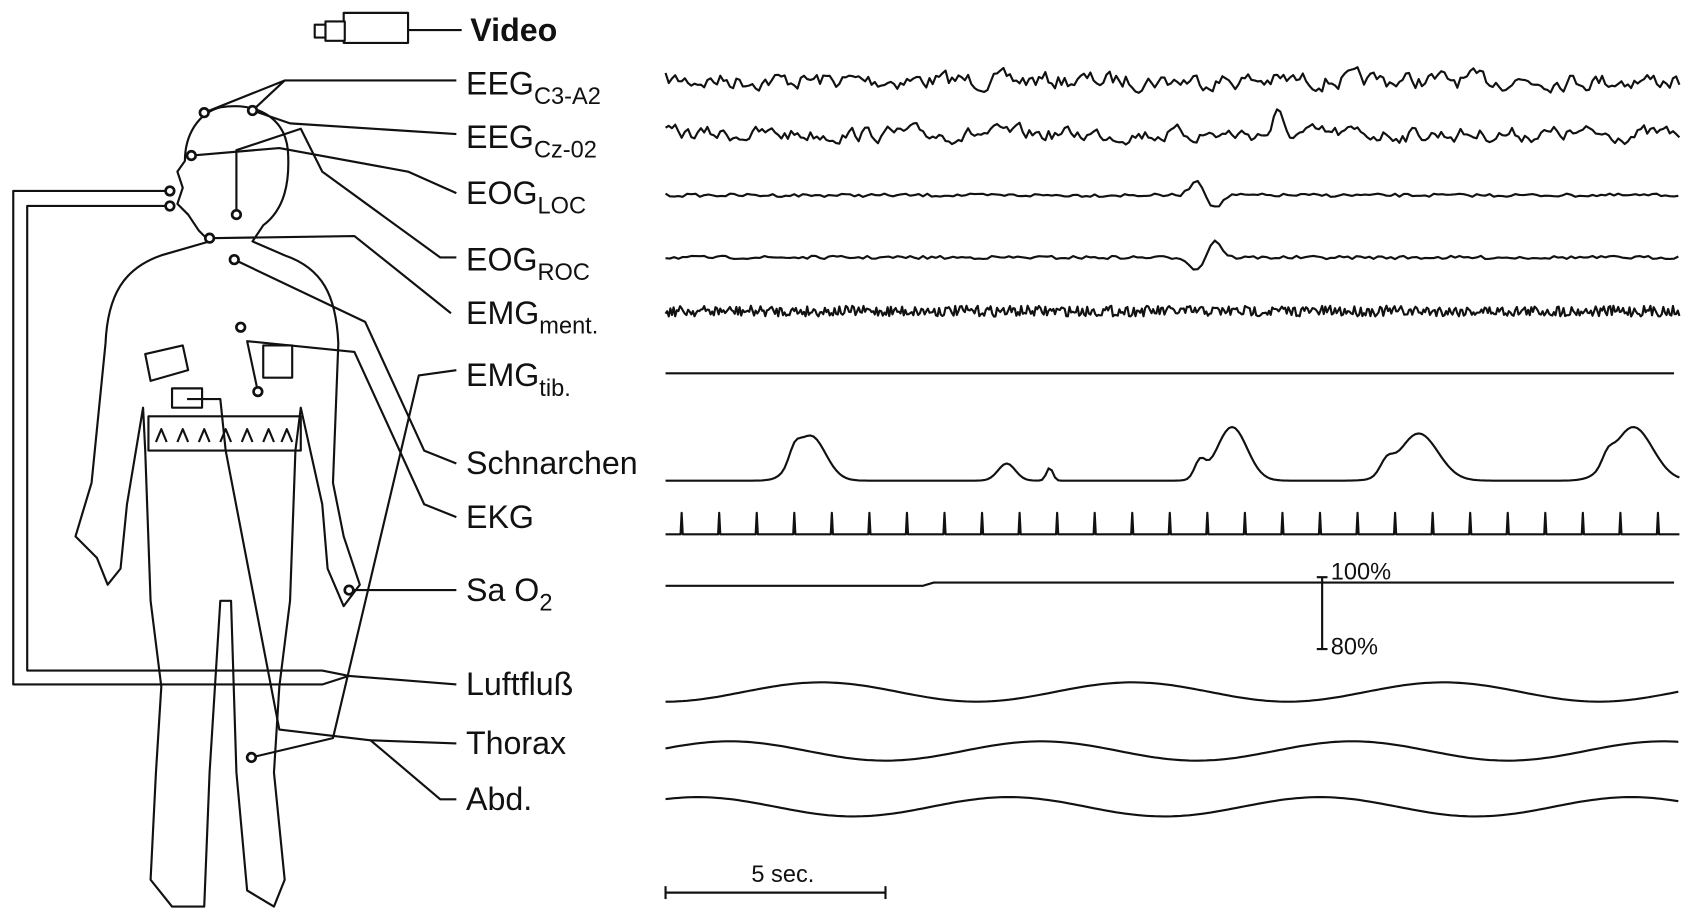  I want to click on channel-label: Luftfluß, so click(519, 684).